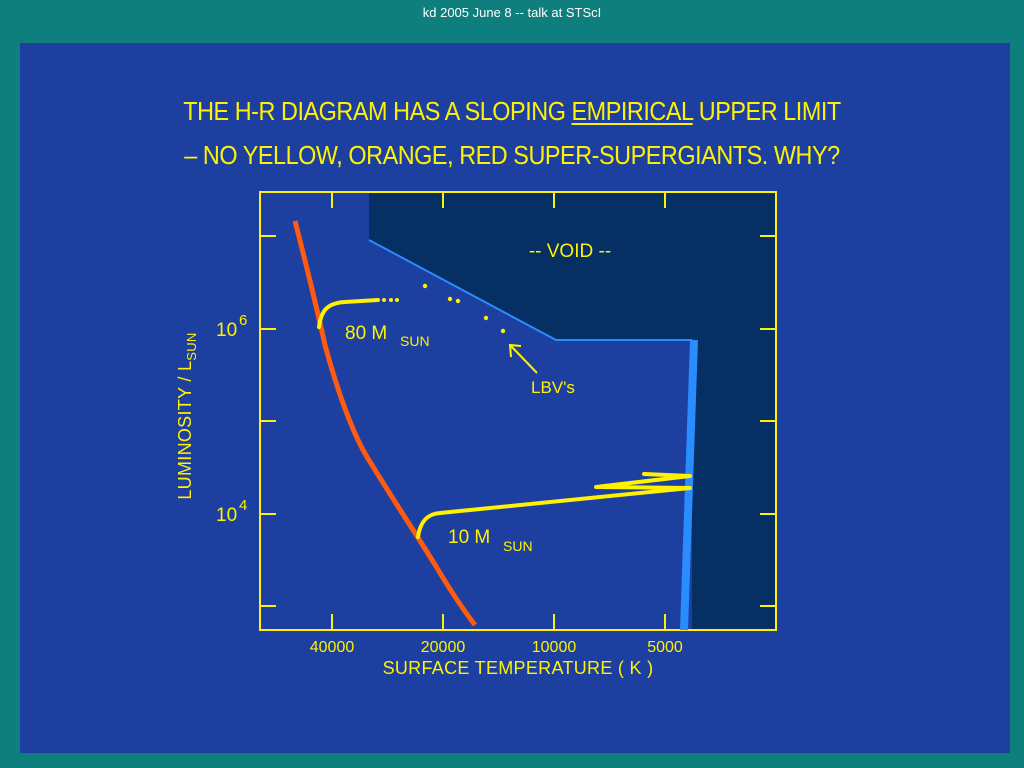 This screenshot has width=1024, height=768. I want to click on y-tick-label-1e4: 10 4, so click(231, 511).